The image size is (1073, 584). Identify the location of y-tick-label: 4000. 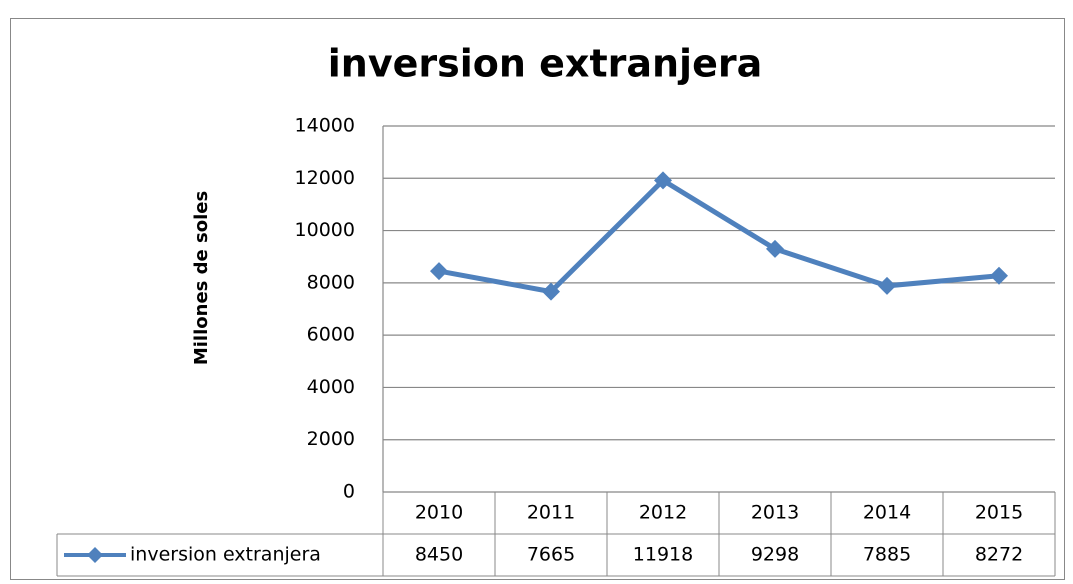
(331, 387).